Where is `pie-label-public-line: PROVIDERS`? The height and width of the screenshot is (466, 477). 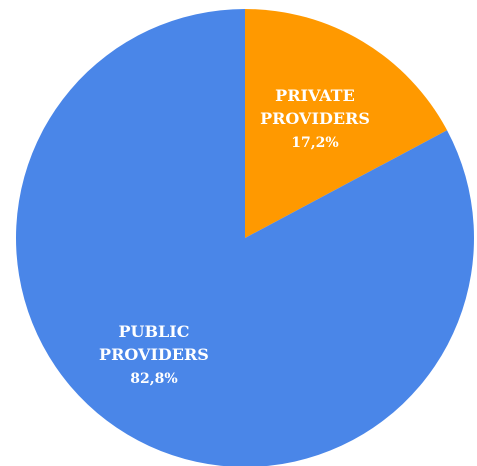
pie-label-public-line: PROVIDERS is located at coordinates (154, 354).